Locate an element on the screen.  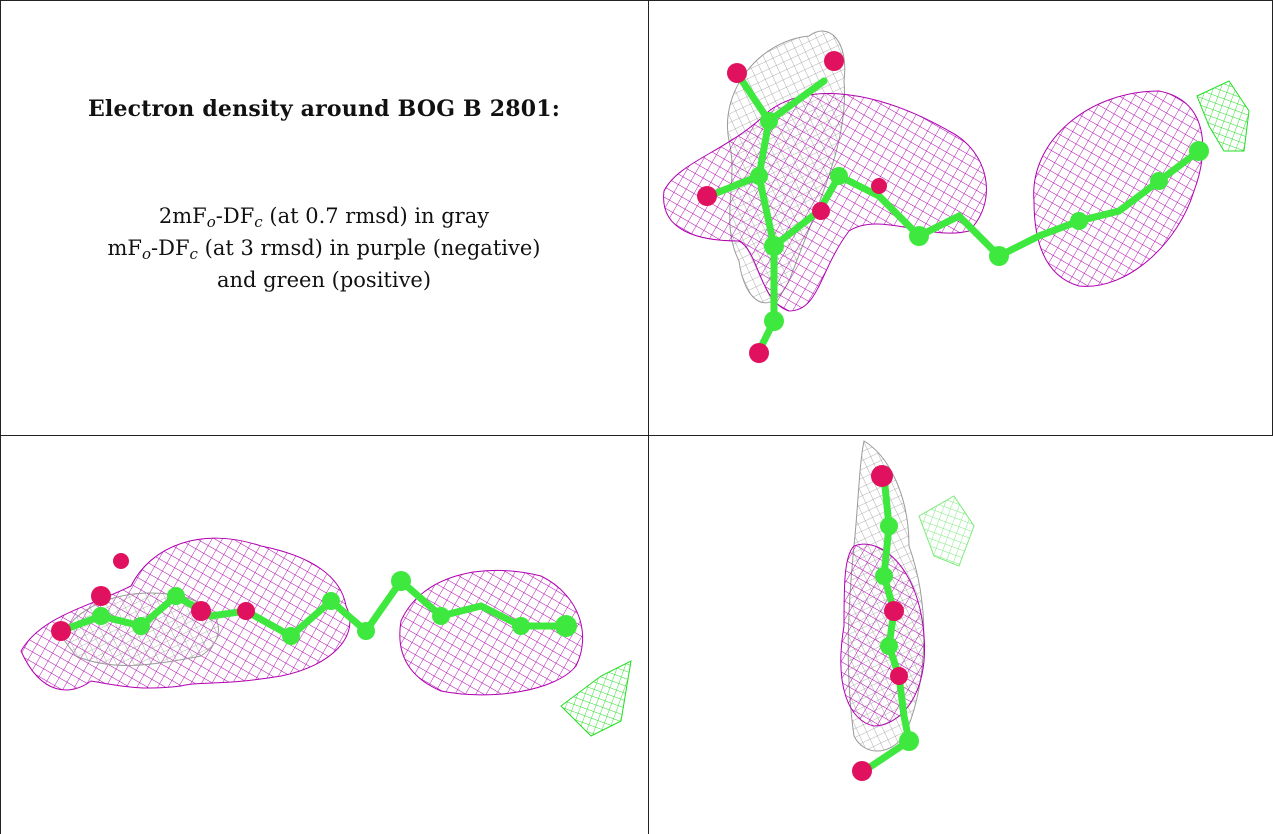
caption-line-purple: mFo-DFc (at 3 rmsd) in purple (negative) is located at coordinates (324, 249).